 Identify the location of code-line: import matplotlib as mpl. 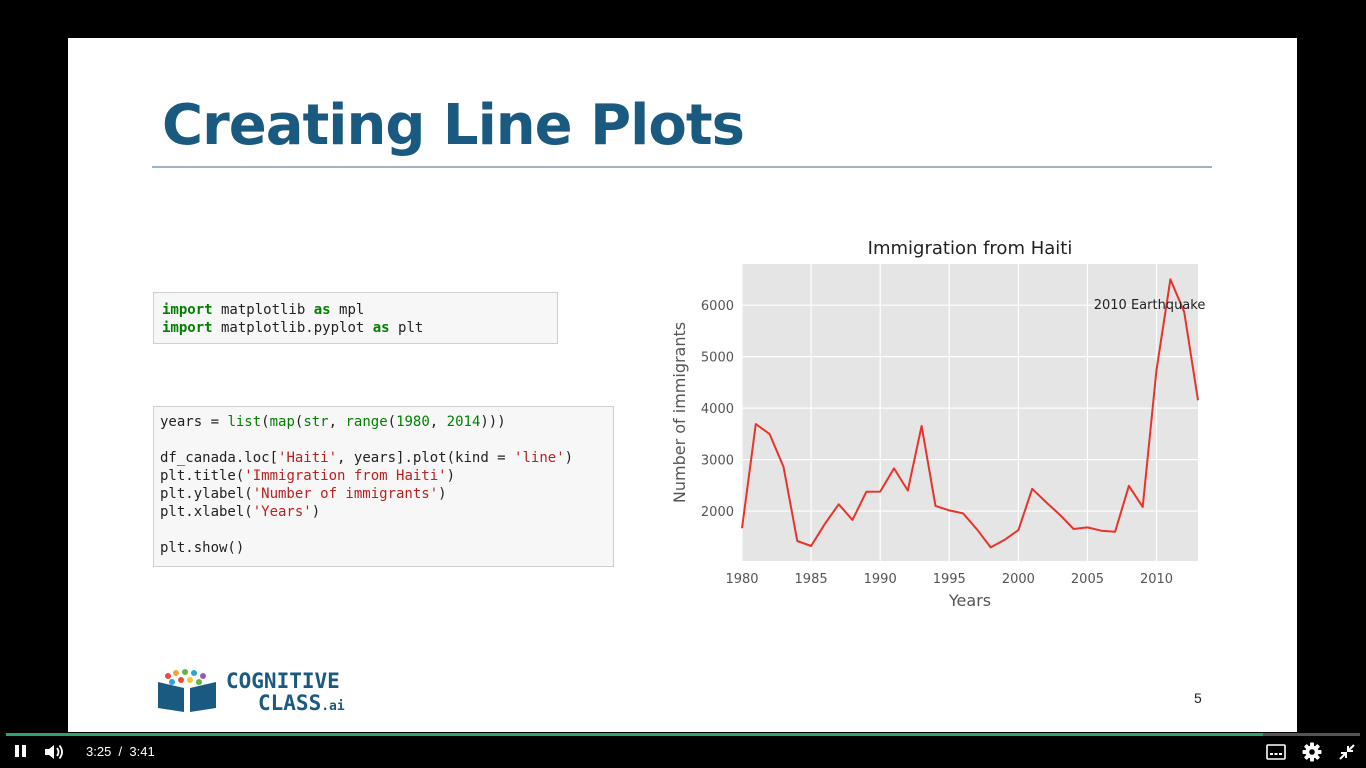
(263, 310).